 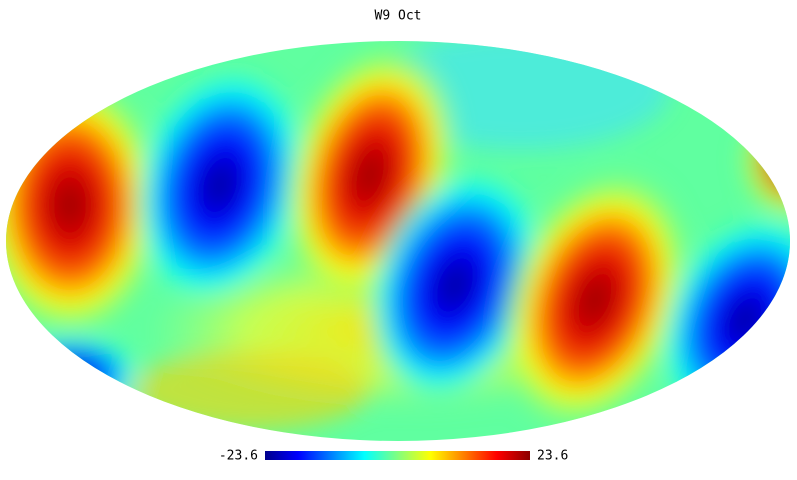 I want to click on map-title: W9 Oct, so click(x=398, y=16).